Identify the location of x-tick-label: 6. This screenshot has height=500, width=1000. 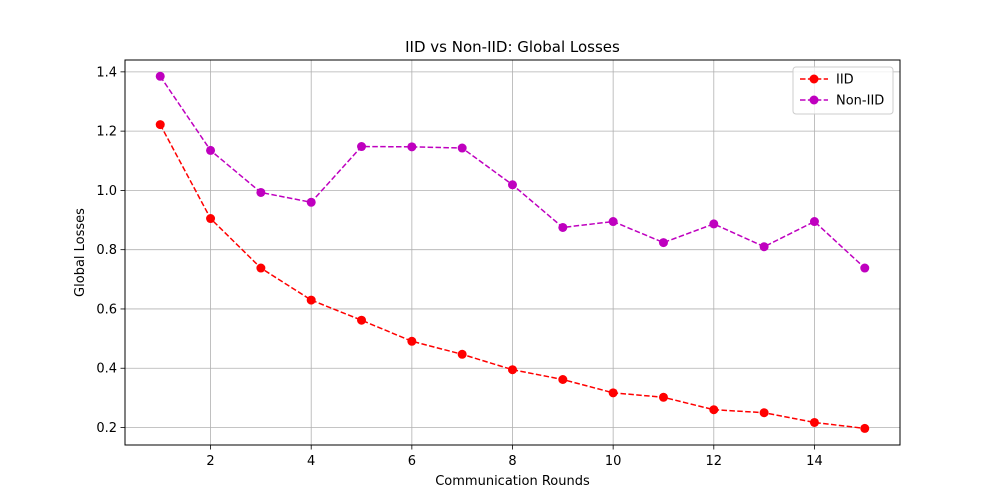
(412, 461).